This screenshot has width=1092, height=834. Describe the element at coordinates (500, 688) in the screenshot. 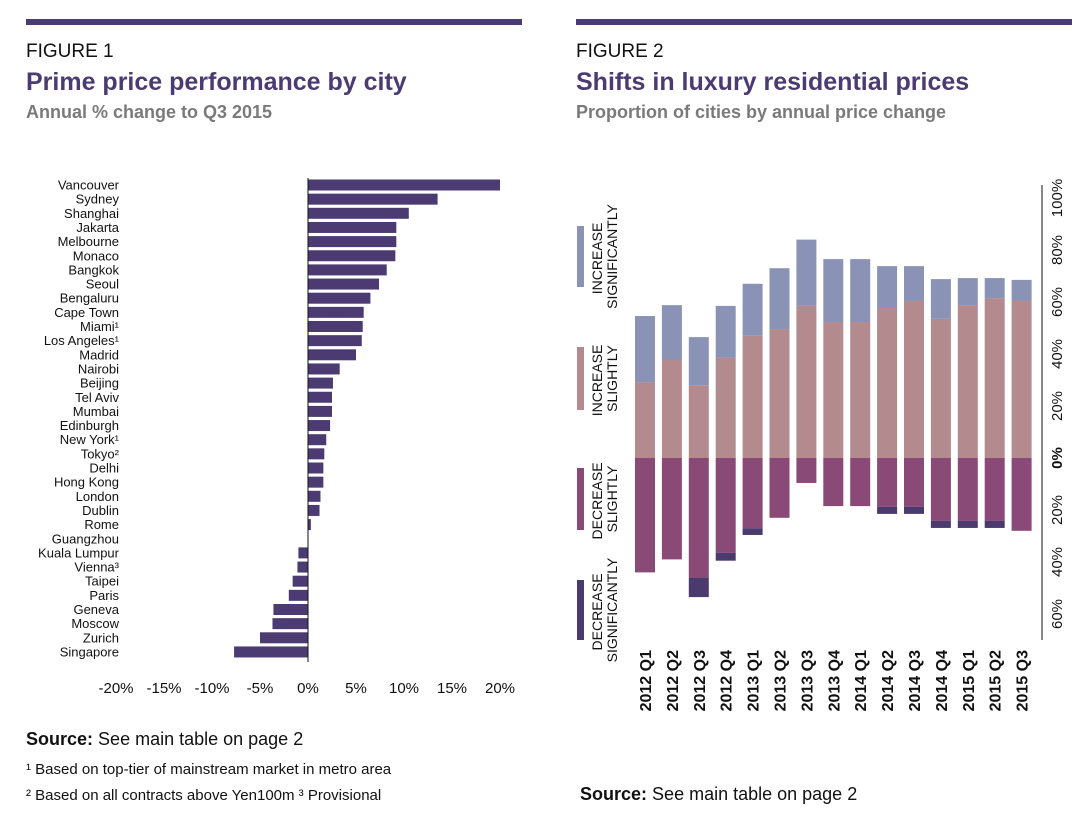

I see `x-tick-label: 20%` at that location.